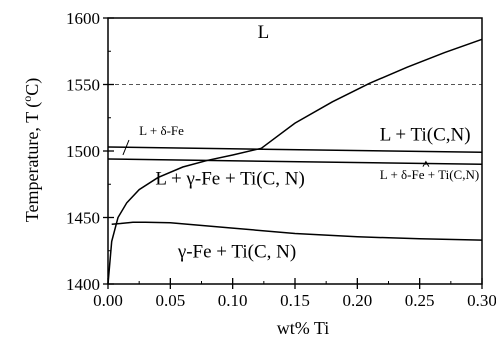 The image size is (496, 347). I want to click on y-axis-title: Temperature, T (oC), so click(31, 150).